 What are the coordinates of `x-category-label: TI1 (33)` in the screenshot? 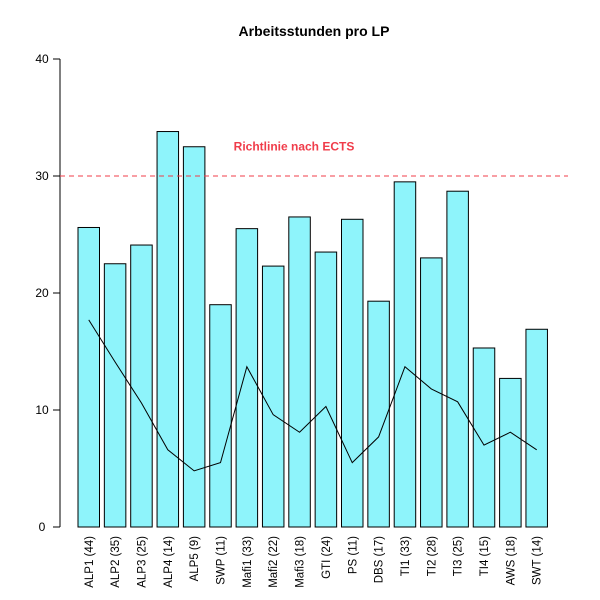 It's located at (406, 556).